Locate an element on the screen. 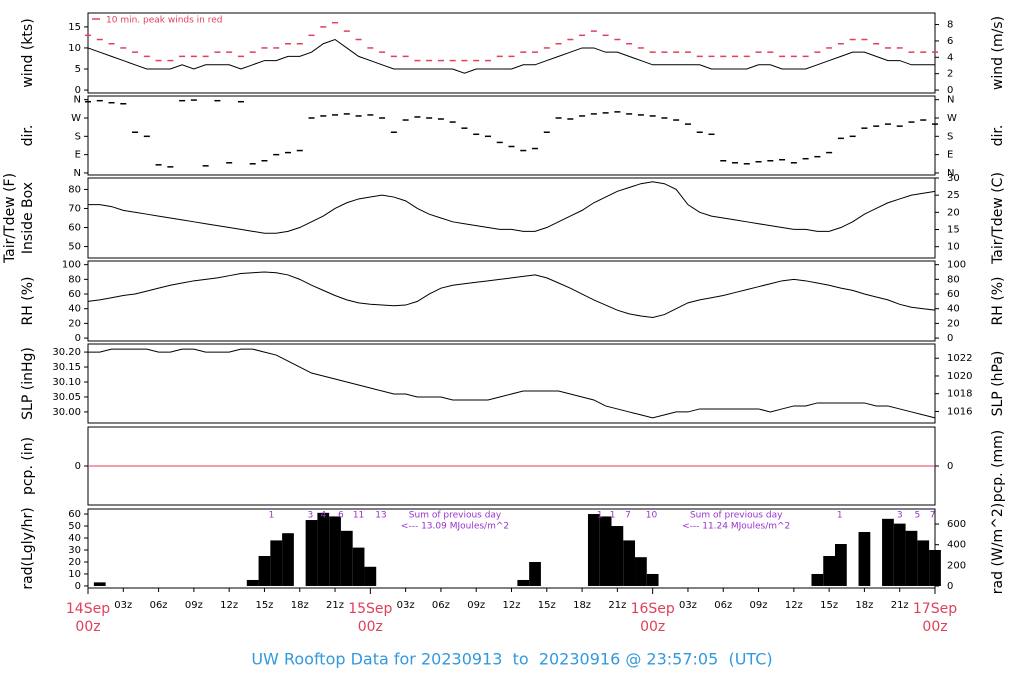 This screenshot has height=700, width=1024. top-label: 11 is located at coordinates (358, 516).